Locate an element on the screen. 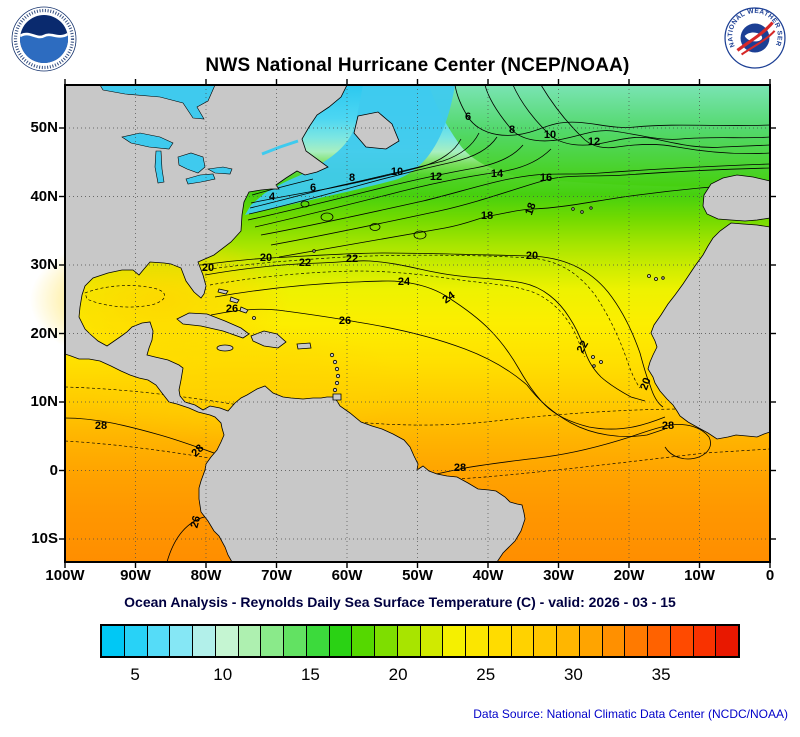 The image size is (800, 737). lon-label: 30W is located at coordinates (558, 575).